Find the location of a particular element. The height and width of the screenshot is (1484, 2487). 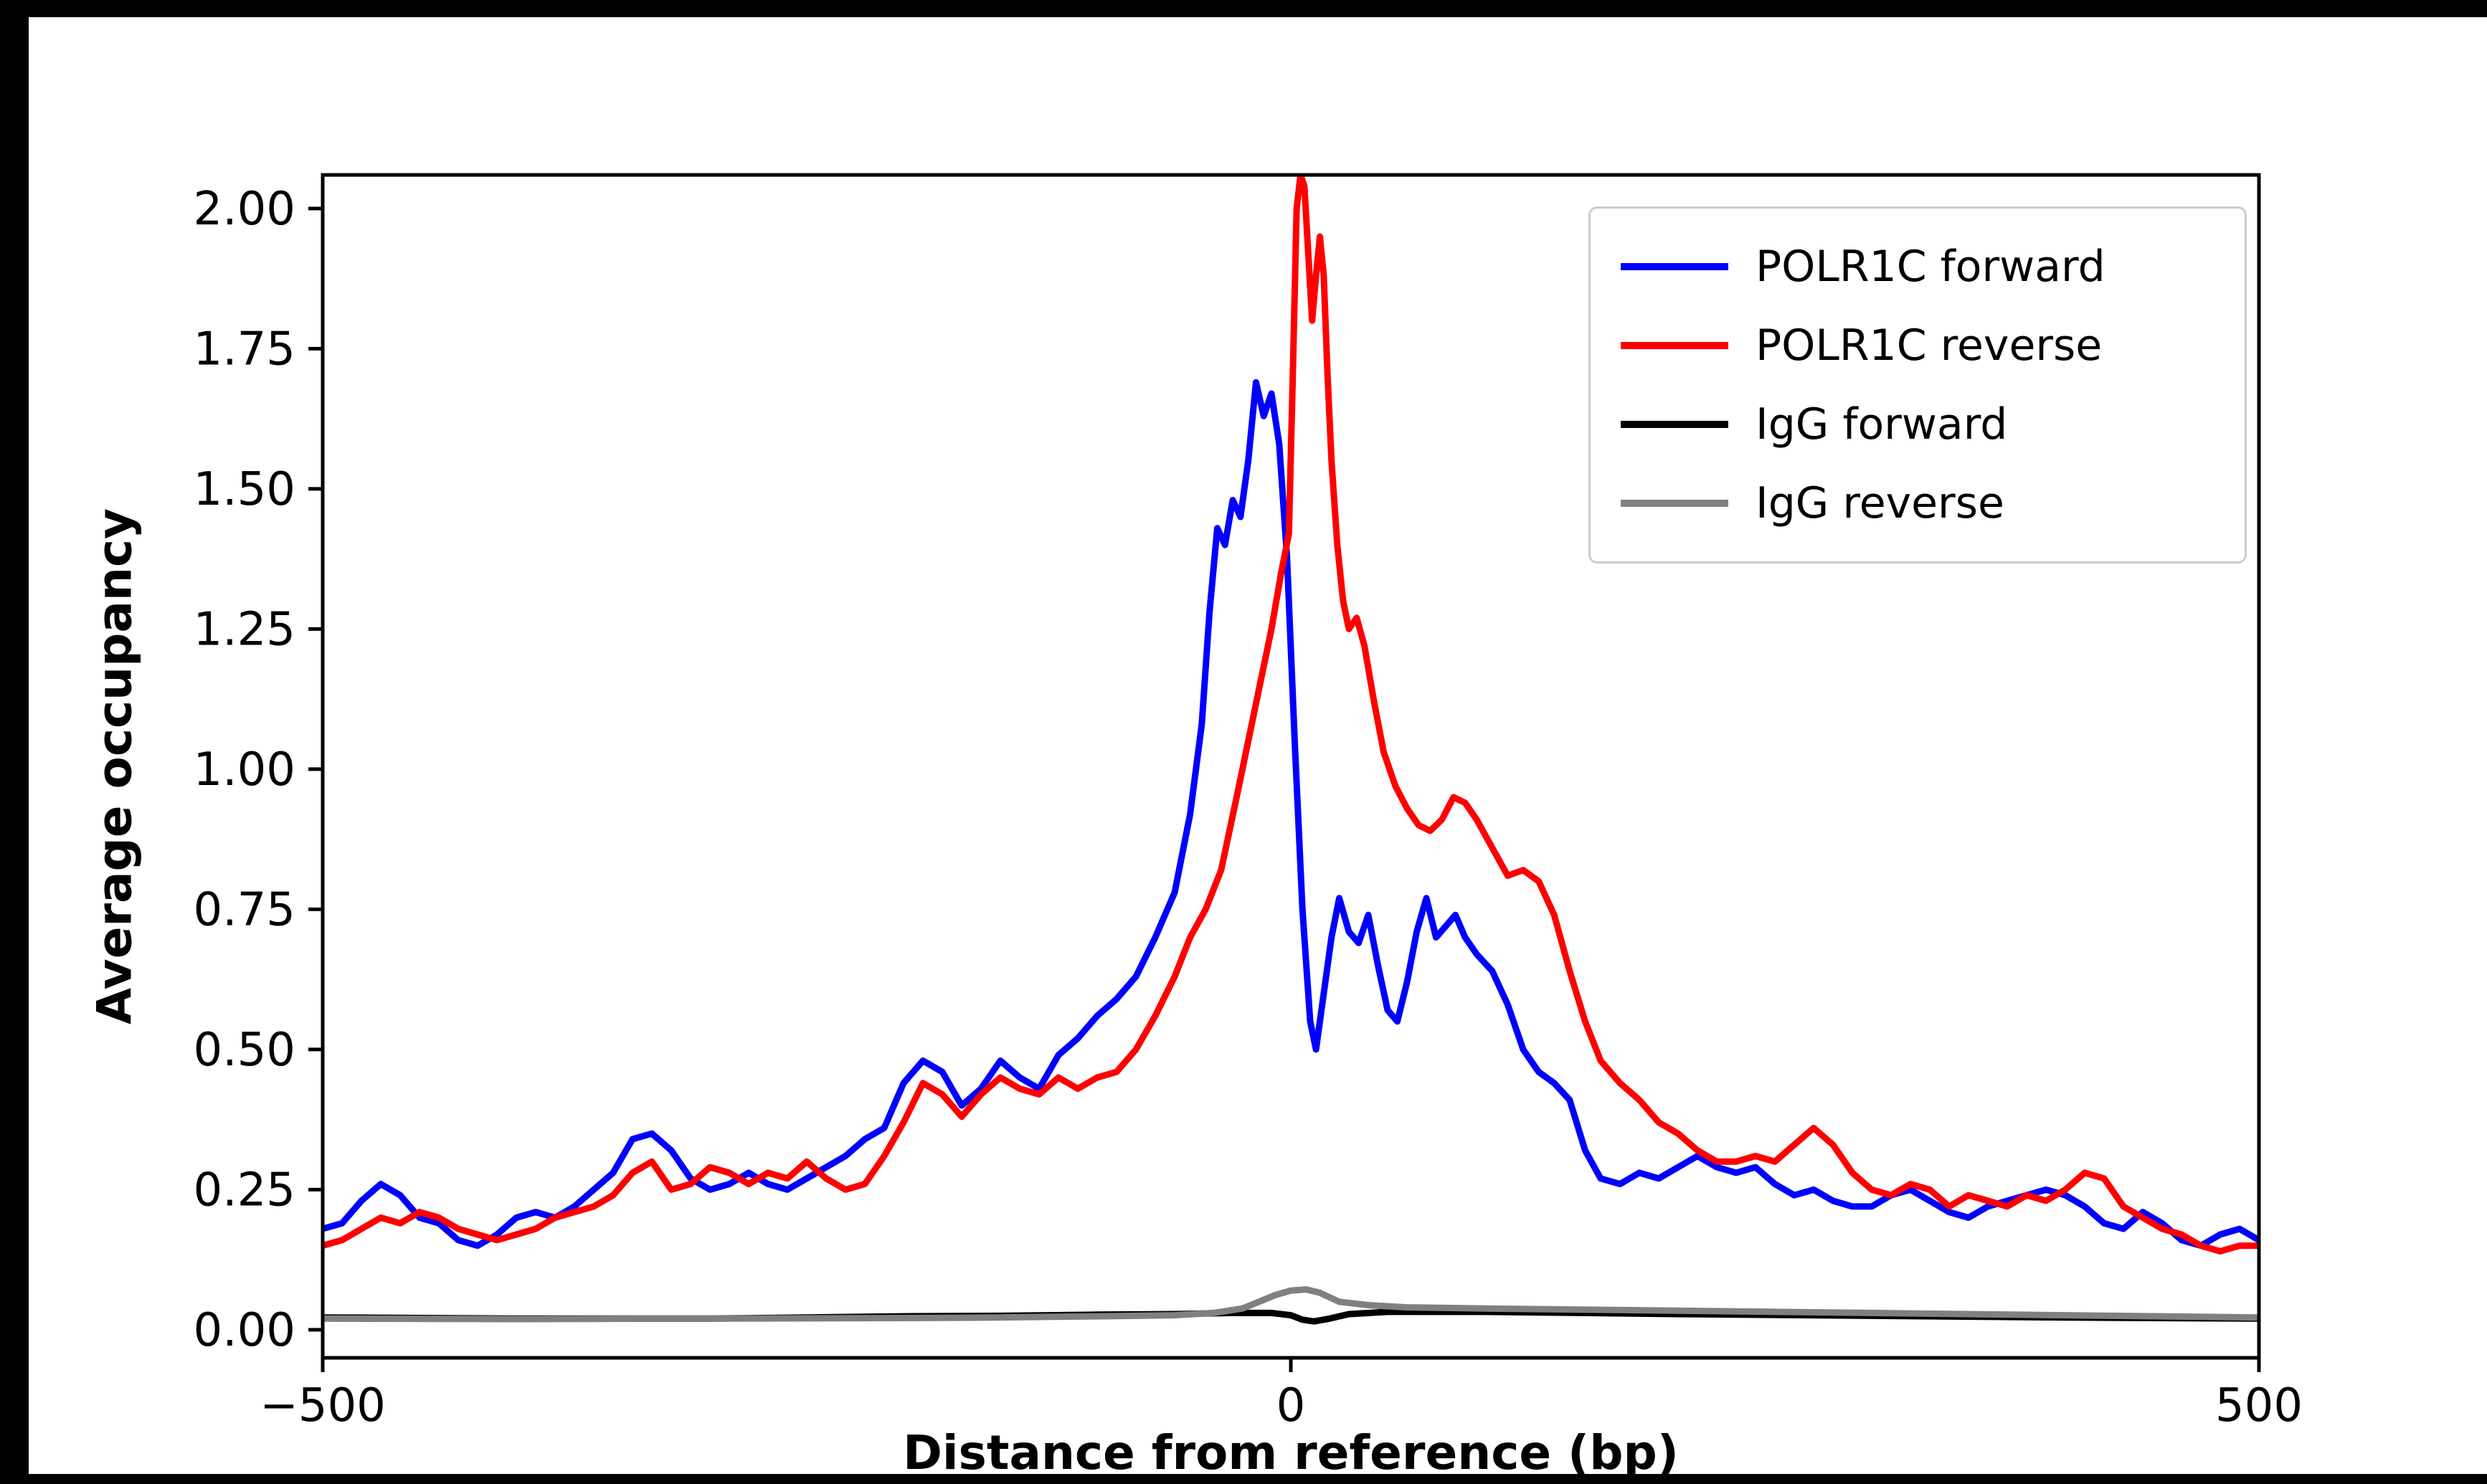

y-tick-label: 1.25 is located at coordinates (245, 629).